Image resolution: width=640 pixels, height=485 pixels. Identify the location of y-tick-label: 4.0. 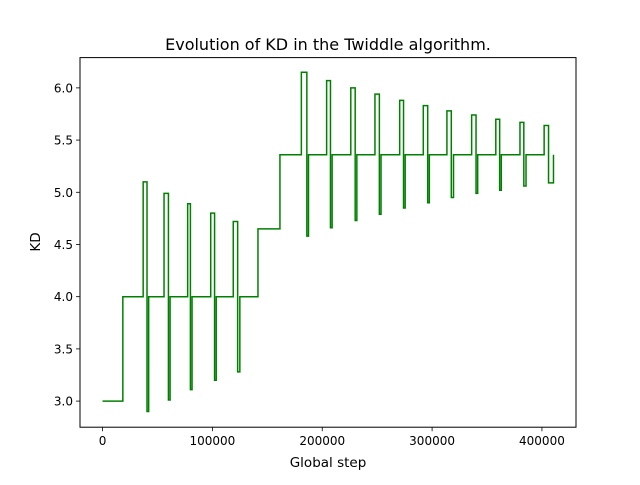
(63, 297).